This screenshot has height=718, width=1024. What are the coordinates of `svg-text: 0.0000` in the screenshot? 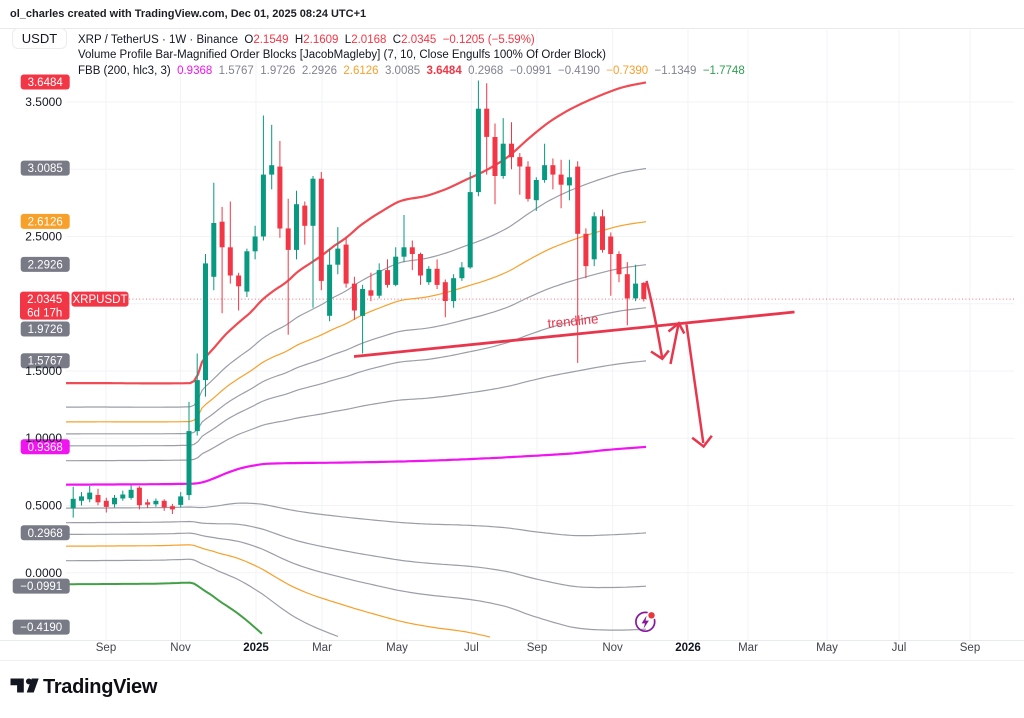 It's located at (43, 573).